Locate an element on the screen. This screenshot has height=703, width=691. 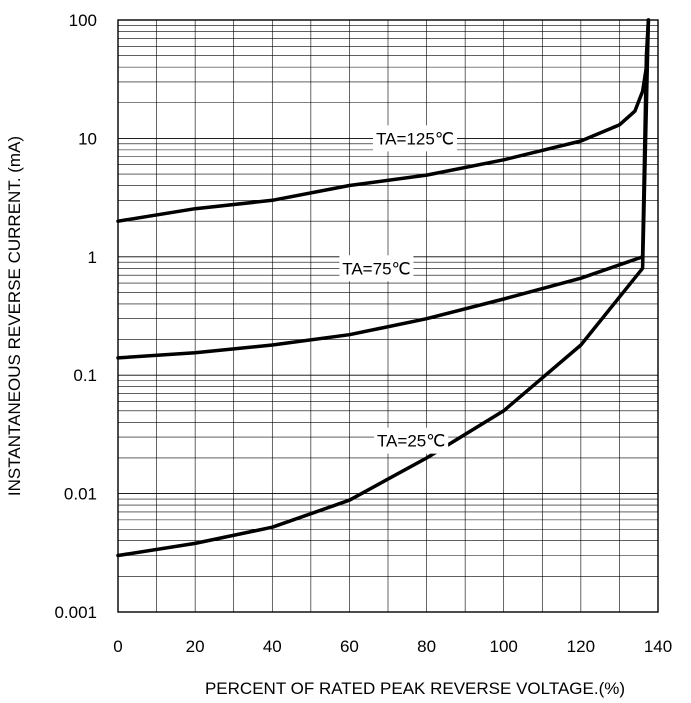
series-label-group: TA=125℃ is located at coordinates (415, 138).